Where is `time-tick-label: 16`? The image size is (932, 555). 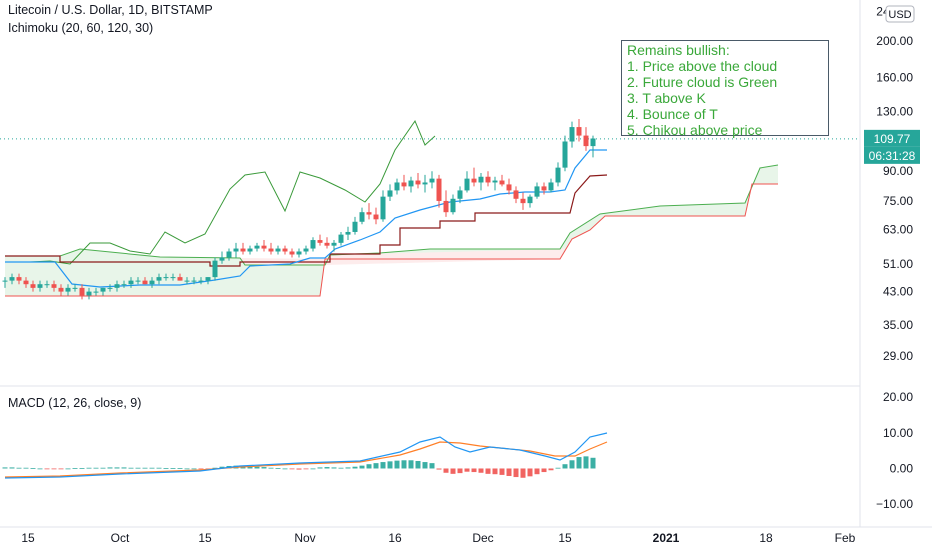
time-tick-label: 16 is located at coordinates (395, 538).